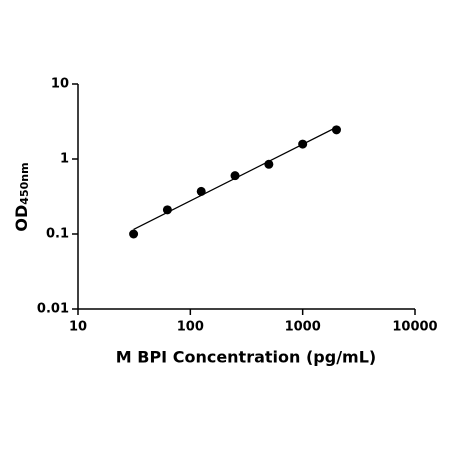  I want to click on y-tick-label: 1, so click(64, 159).